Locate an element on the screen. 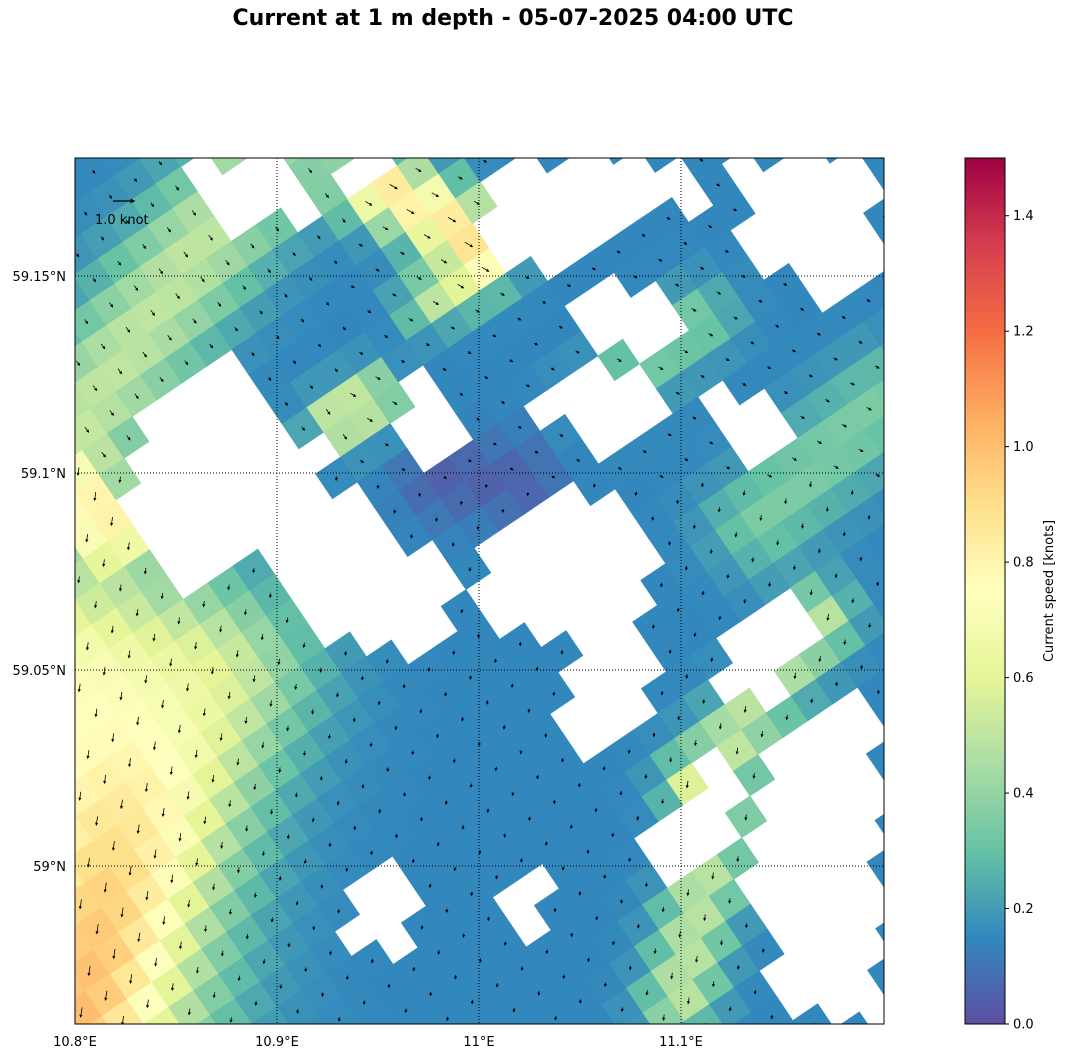 This screenshot has height=1057, width=1066. quiver-key: 1.0 knot is located at coordinates (122, 213).